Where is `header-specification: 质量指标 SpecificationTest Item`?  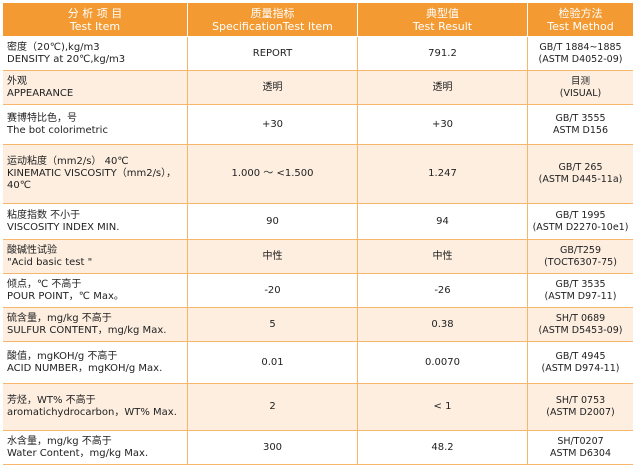
header-specification: 质量指标 SpecificationTest Item is located at coordinates (273, 20).